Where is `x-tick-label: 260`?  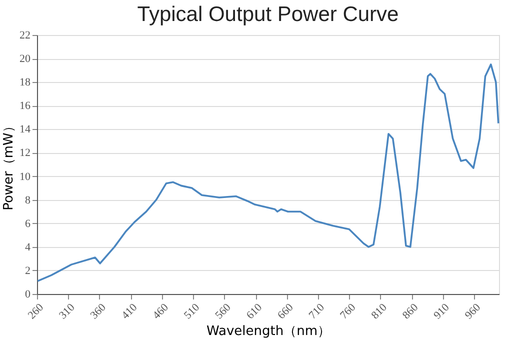 x-tick-label: 260 is located at coordinates (36, 311).